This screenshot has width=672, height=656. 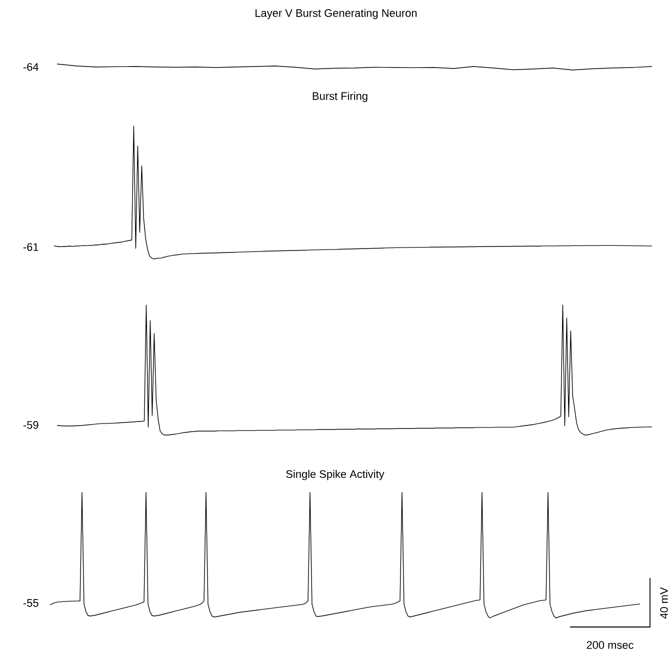 I want to click on chart-title: Burst Firing, so click(x=340, y=97).